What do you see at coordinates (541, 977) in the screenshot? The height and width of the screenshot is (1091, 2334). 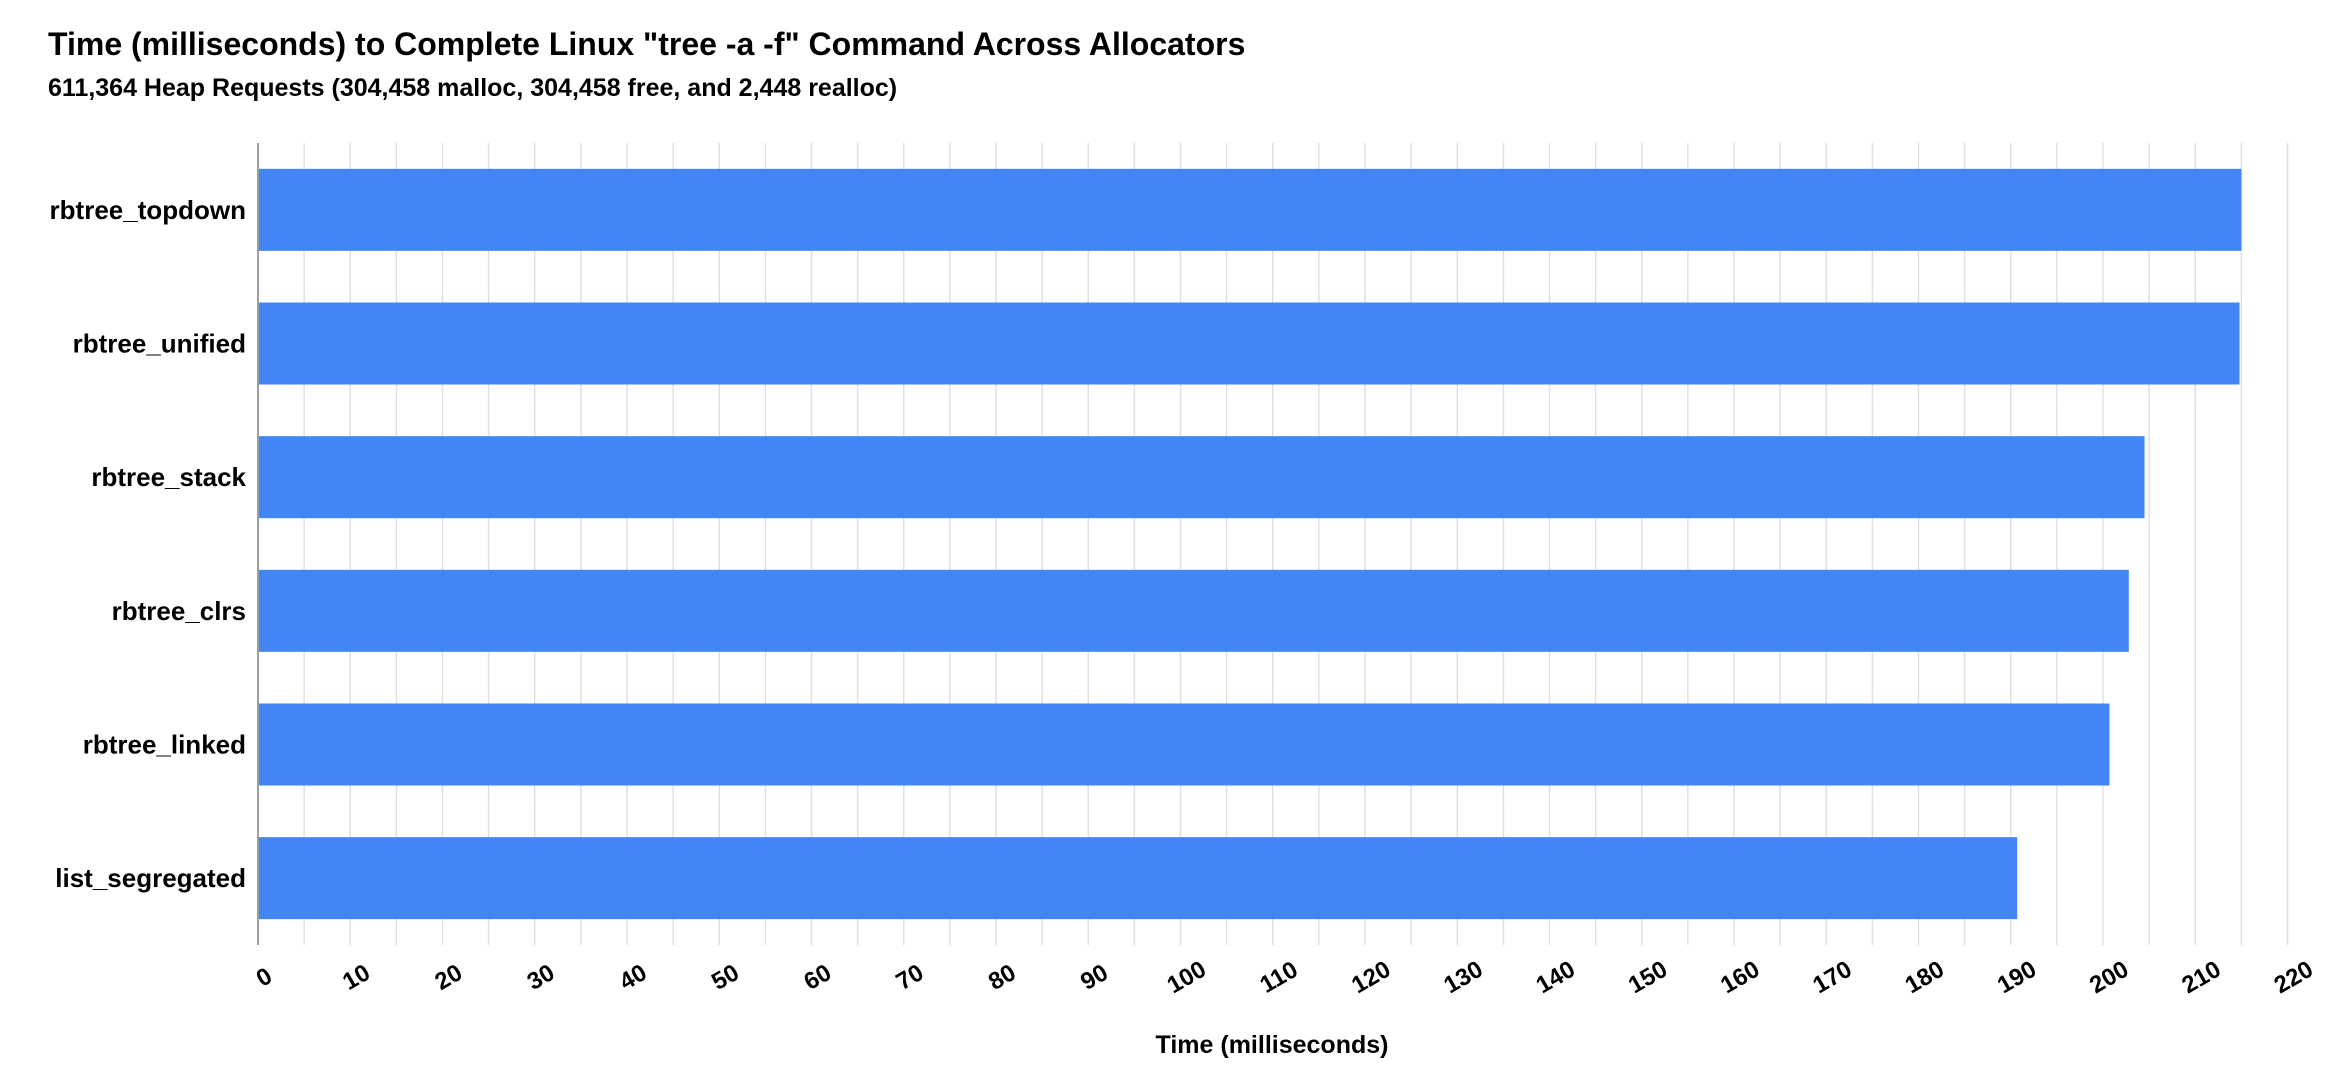 I see `x-tick-label: 30` at bounding box center [541, 977].